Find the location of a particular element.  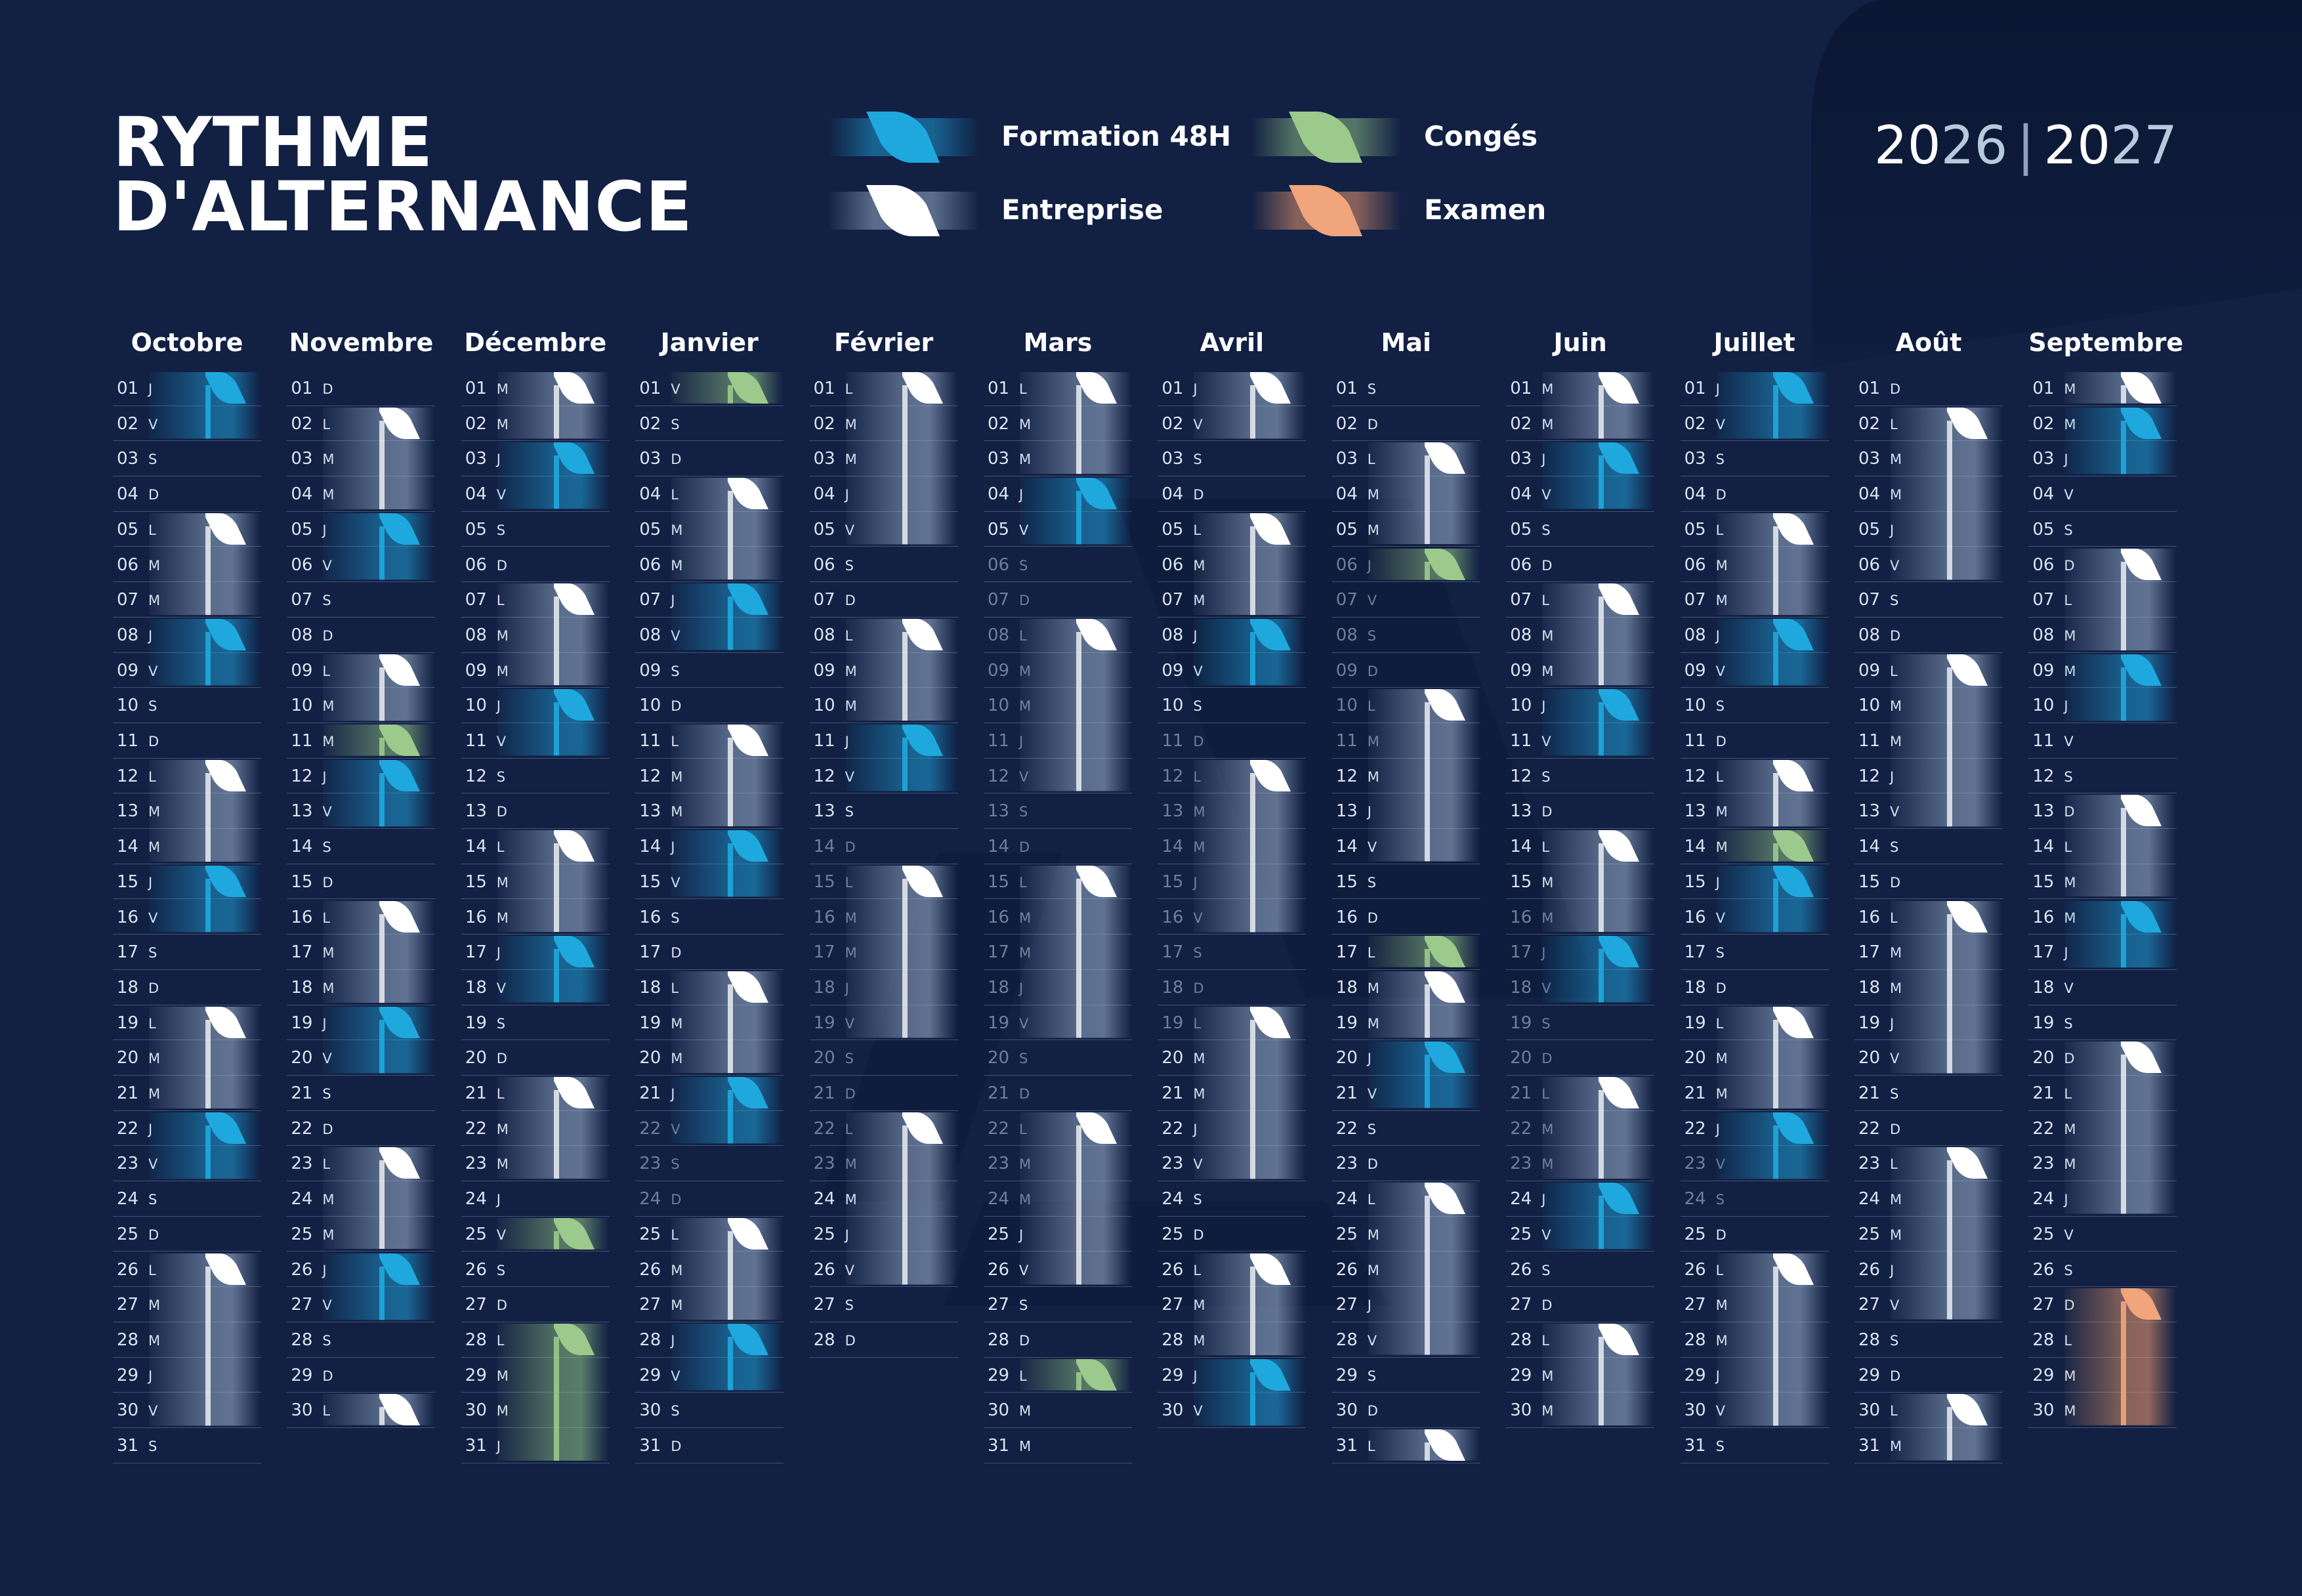

day-number: 27 is located at coordinates (1346, 1305).